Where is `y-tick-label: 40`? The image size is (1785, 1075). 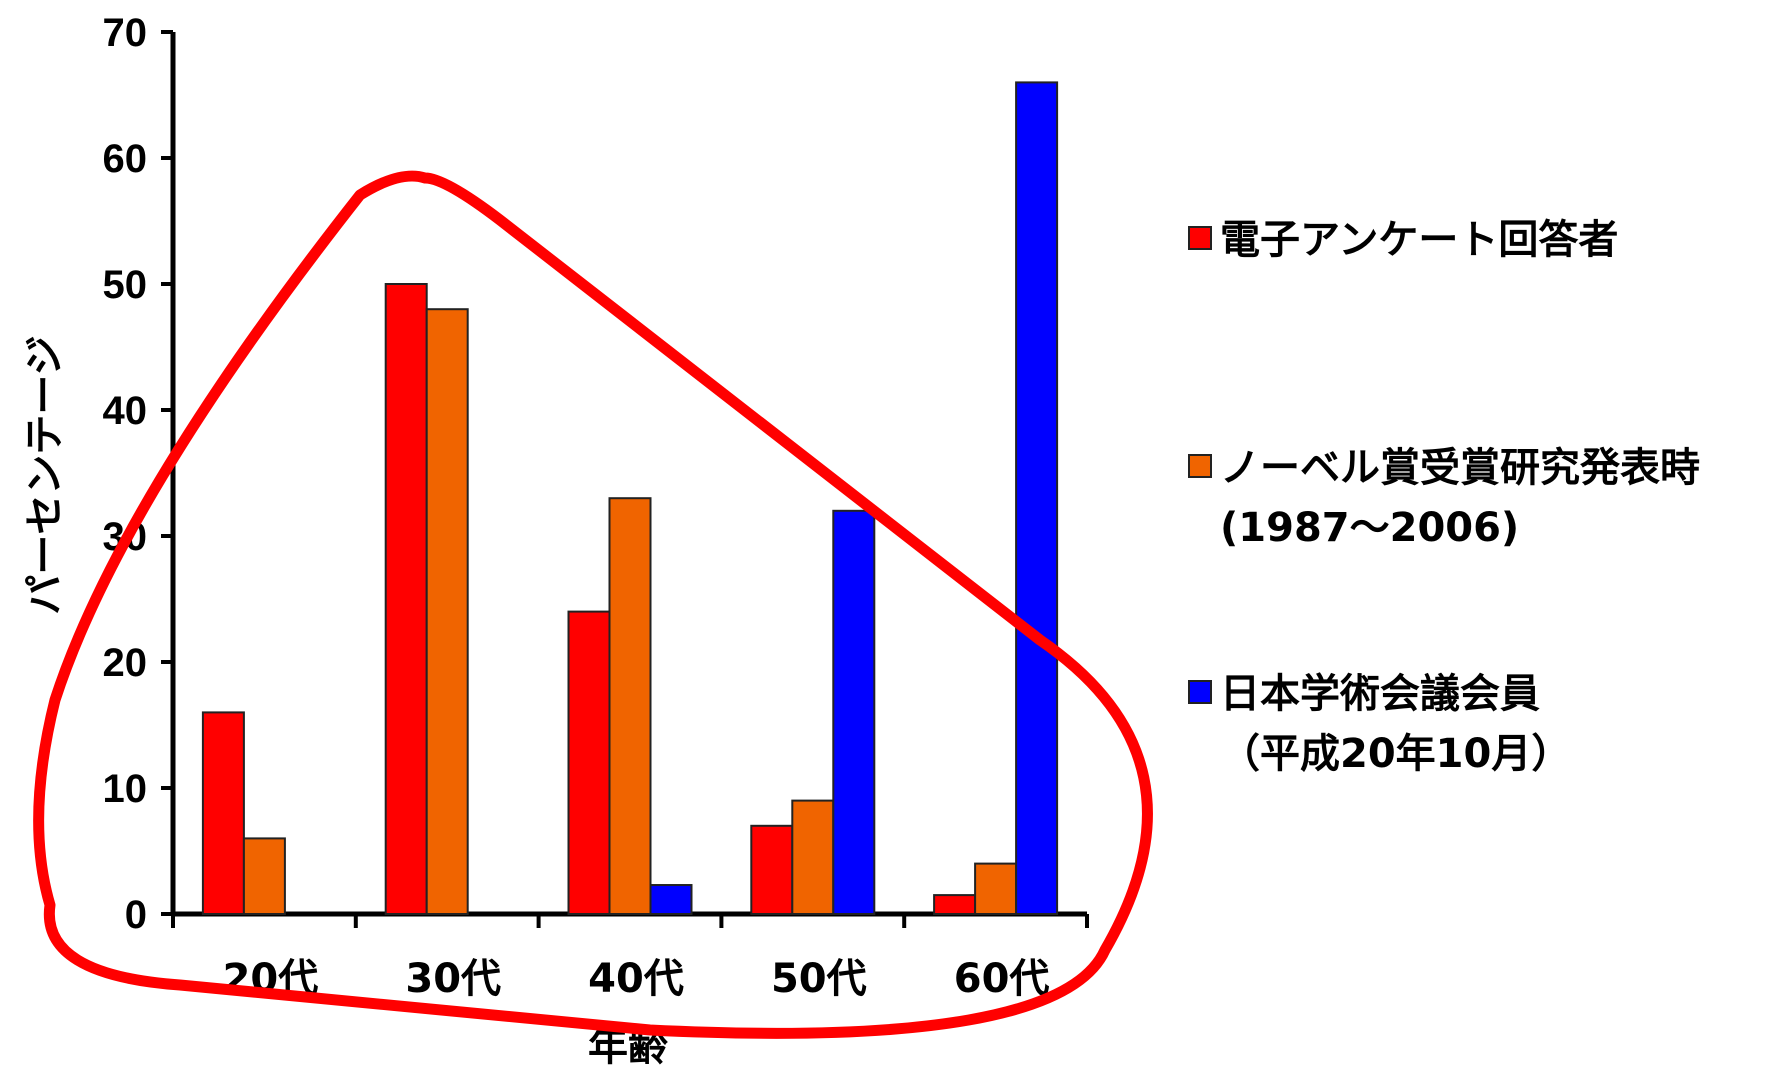 y-tick-label: 40 is located at coordinates (125, 411).